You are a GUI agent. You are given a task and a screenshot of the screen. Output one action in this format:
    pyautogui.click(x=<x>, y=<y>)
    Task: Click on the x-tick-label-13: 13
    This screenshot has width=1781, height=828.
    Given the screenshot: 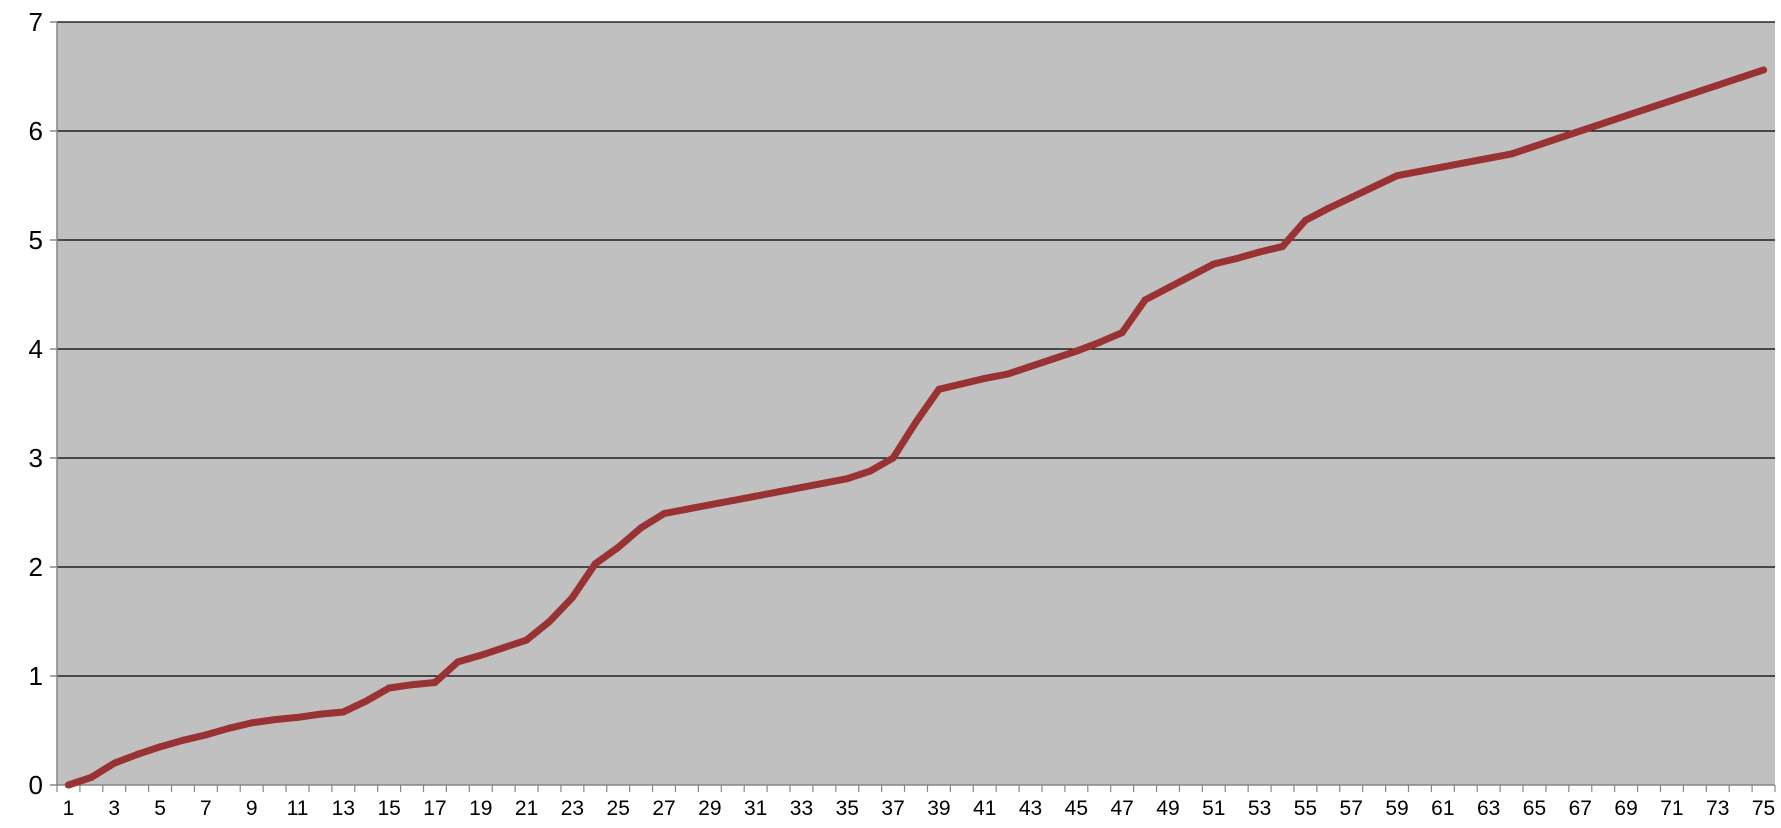 What is the action you would take?
    pyautogui.click(x=343, y=808)
    